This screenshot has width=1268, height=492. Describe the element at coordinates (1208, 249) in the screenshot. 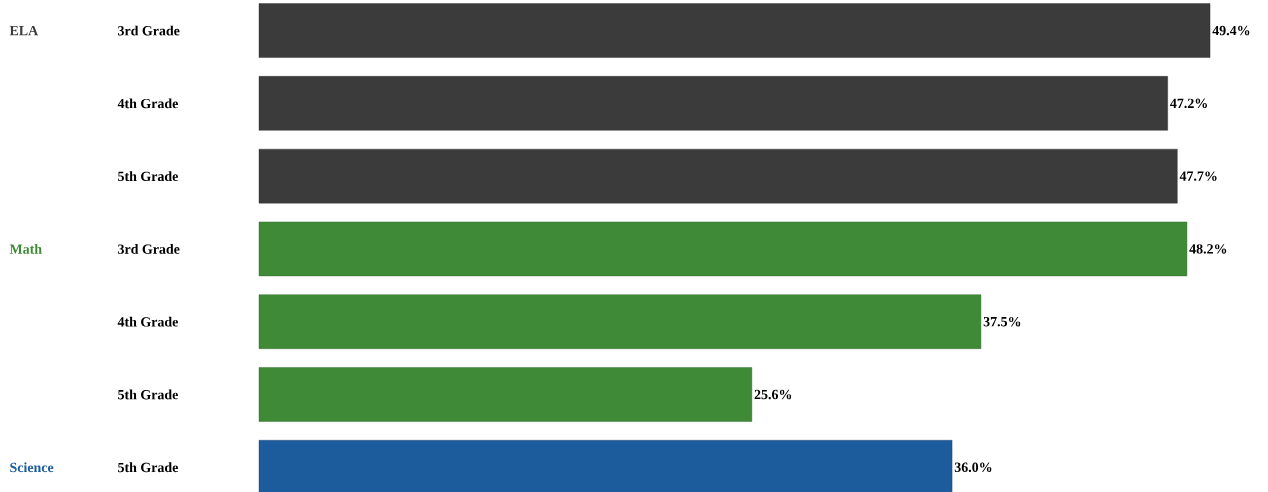

I see `data-label: 48.2%` at that location.